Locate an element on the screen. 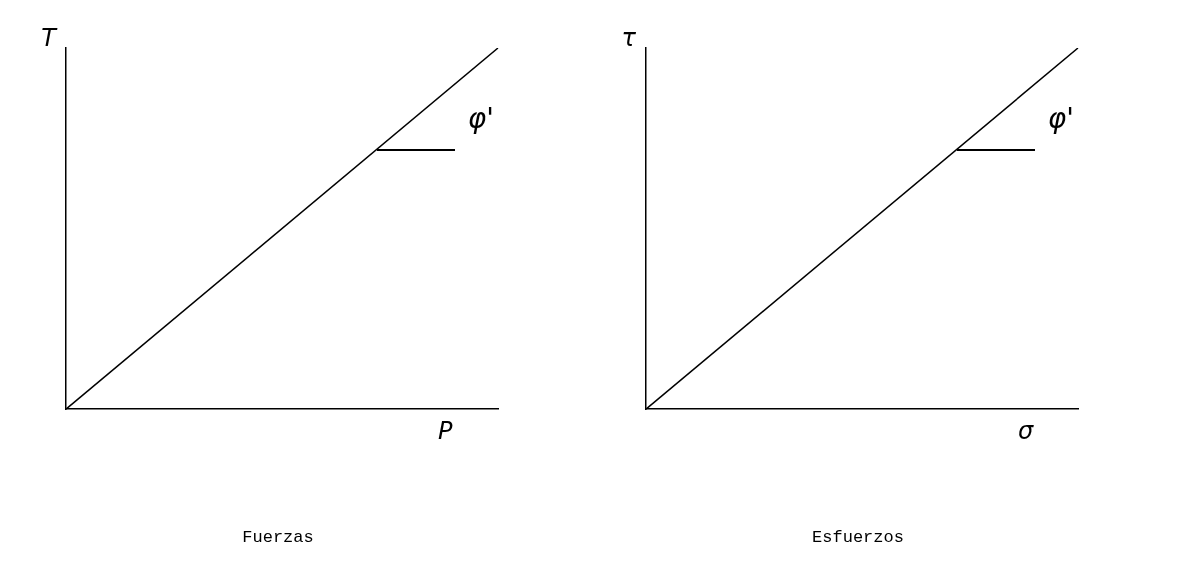 The image size is (1183, 582). x-axis-title: σ is located at coordinates (1026, 431).